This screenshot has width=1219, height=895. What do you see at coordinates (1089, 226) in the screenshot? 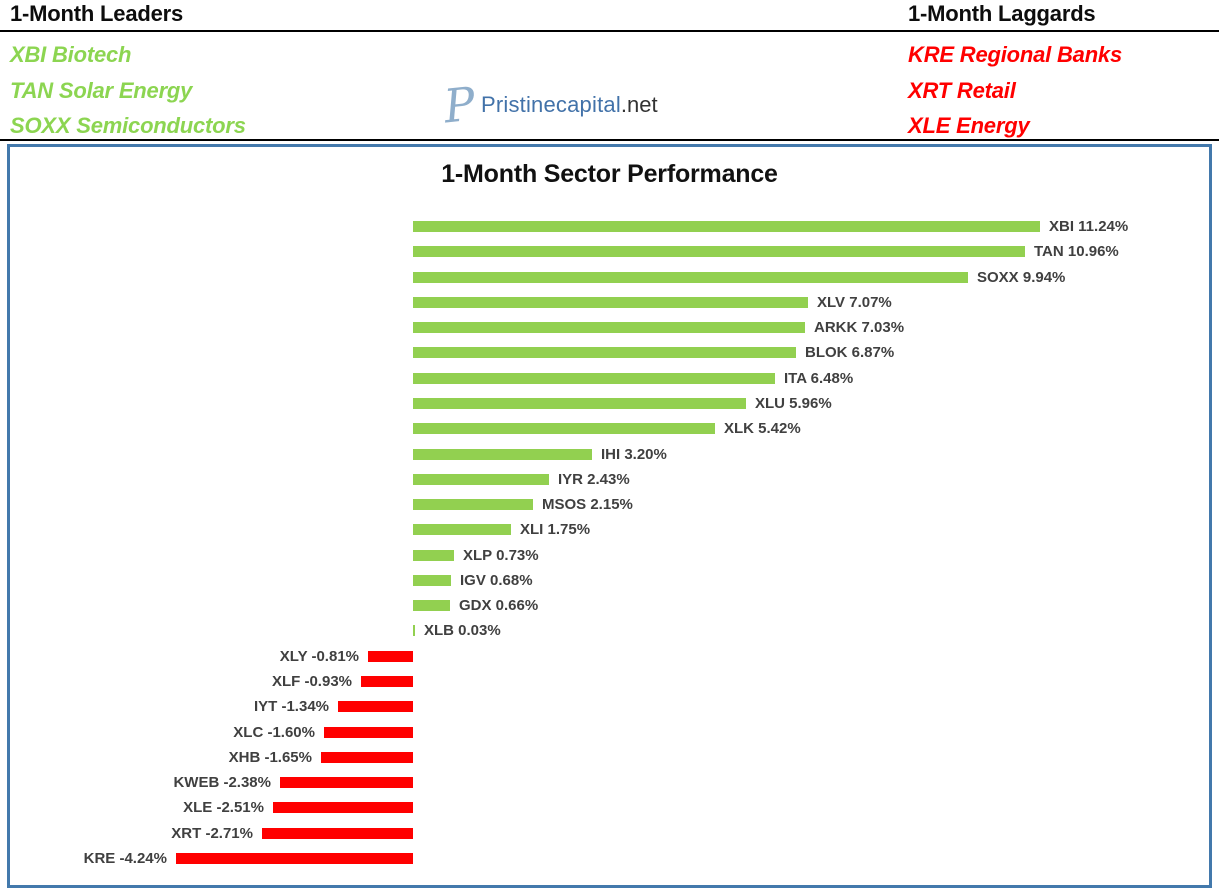
I see `bar-label-xbi: XBI 11.24%` at bounding box center [1089, 226].